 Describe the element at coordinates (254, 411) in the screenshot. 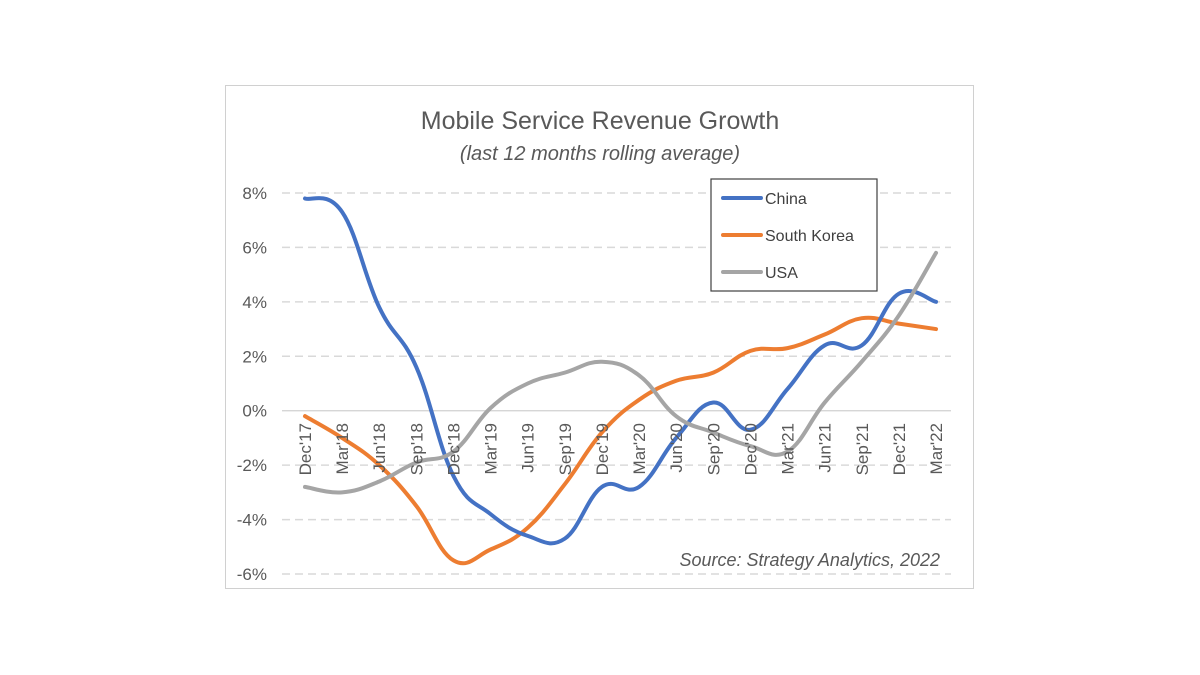

I see `y-tick-label: 0%` at that location.